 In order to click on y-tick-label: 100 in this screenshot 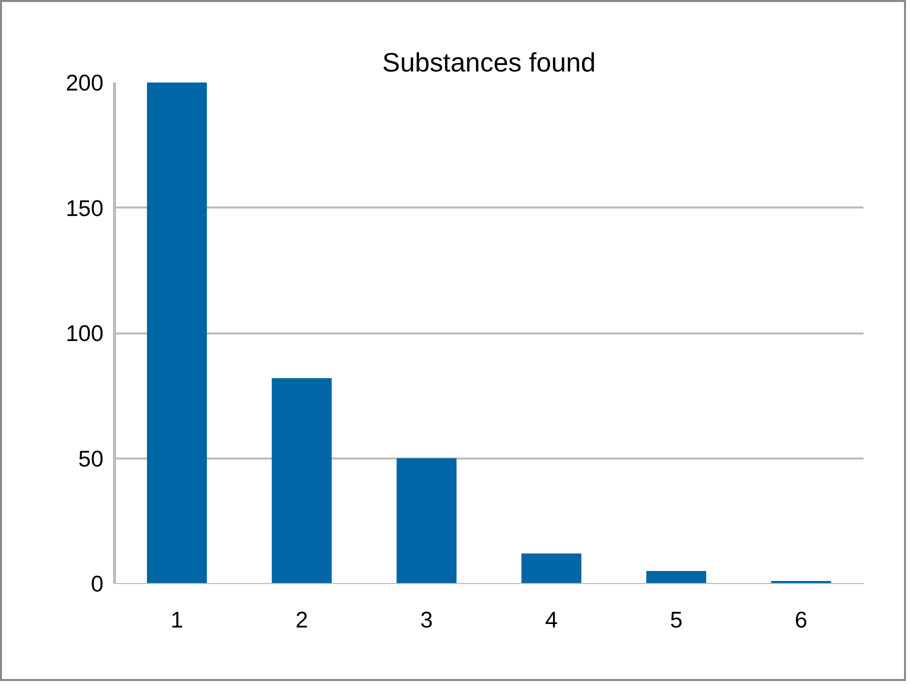, I will do `click(85, 333)`.